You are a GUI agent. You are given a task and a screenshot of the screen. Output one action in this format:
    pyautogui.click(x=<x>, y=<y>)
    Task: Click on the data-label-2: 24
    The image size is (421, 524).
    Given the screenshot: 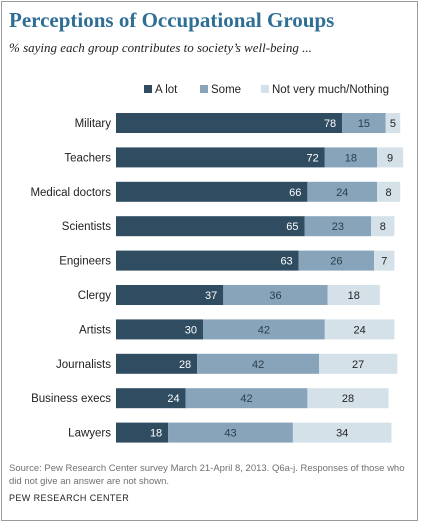 What is the action you would take?
    pyautogui.click(x=342, y=193)
    